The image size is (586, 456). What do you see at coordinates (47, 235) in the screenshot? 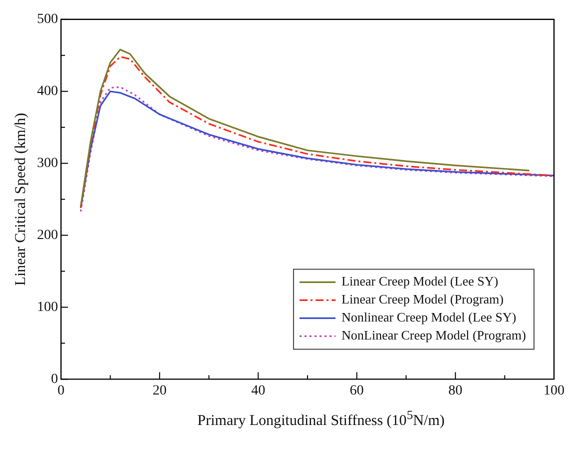
I see `y-tick-label: 200` at bounding box center [47, 235].